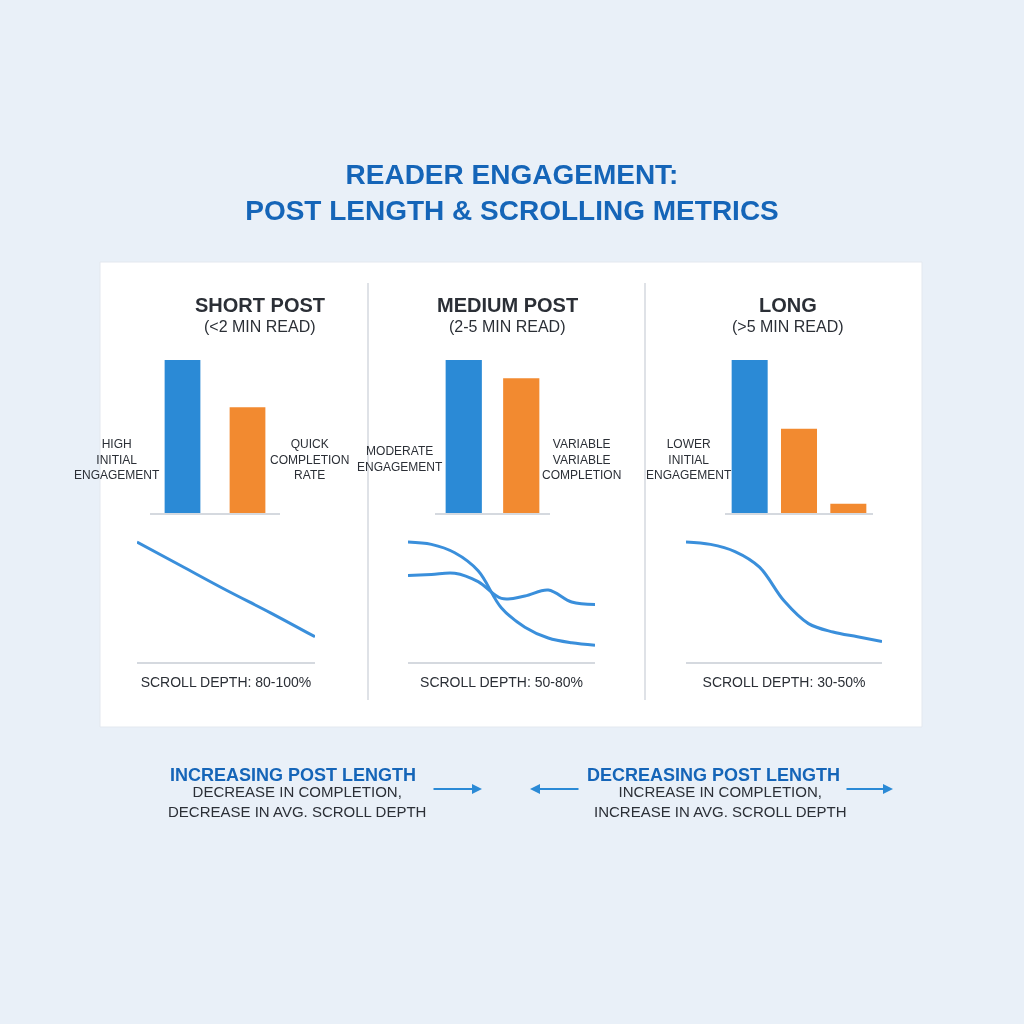 This screenshot has width=1024, height=1024. I want to click on x-axis-title: SCROLL DEPTH: 50-80%, so click(501, 681).